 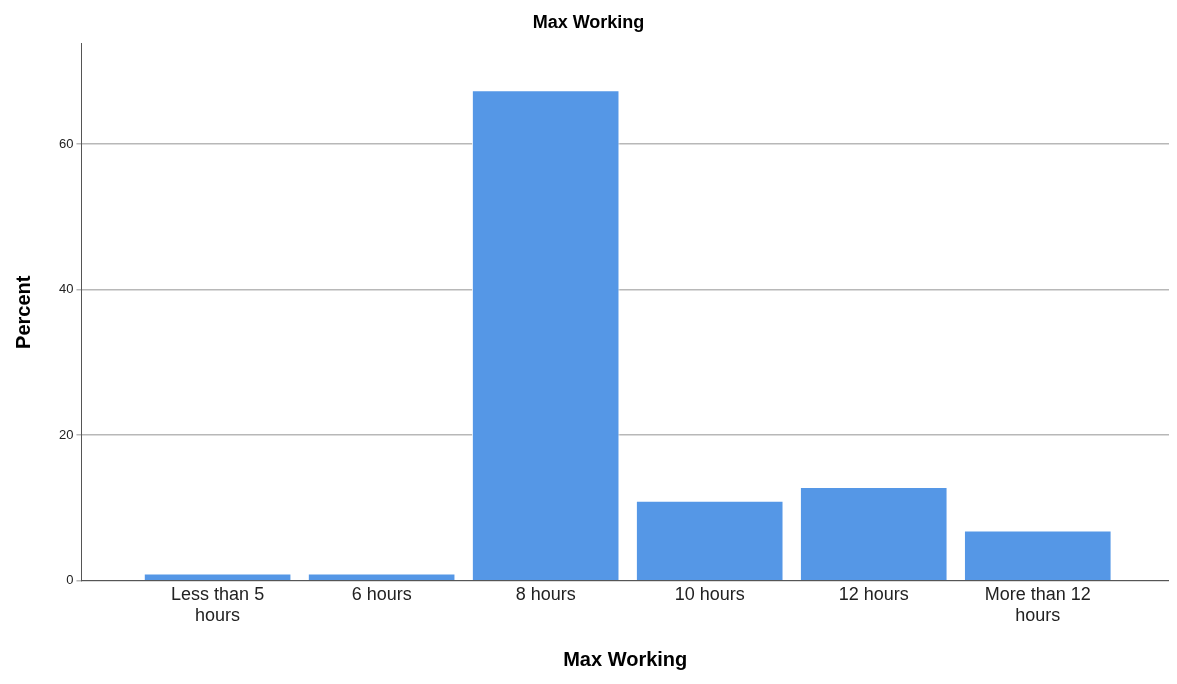 I want to click on y-tick-label: 20, so click(x=66, y=434).